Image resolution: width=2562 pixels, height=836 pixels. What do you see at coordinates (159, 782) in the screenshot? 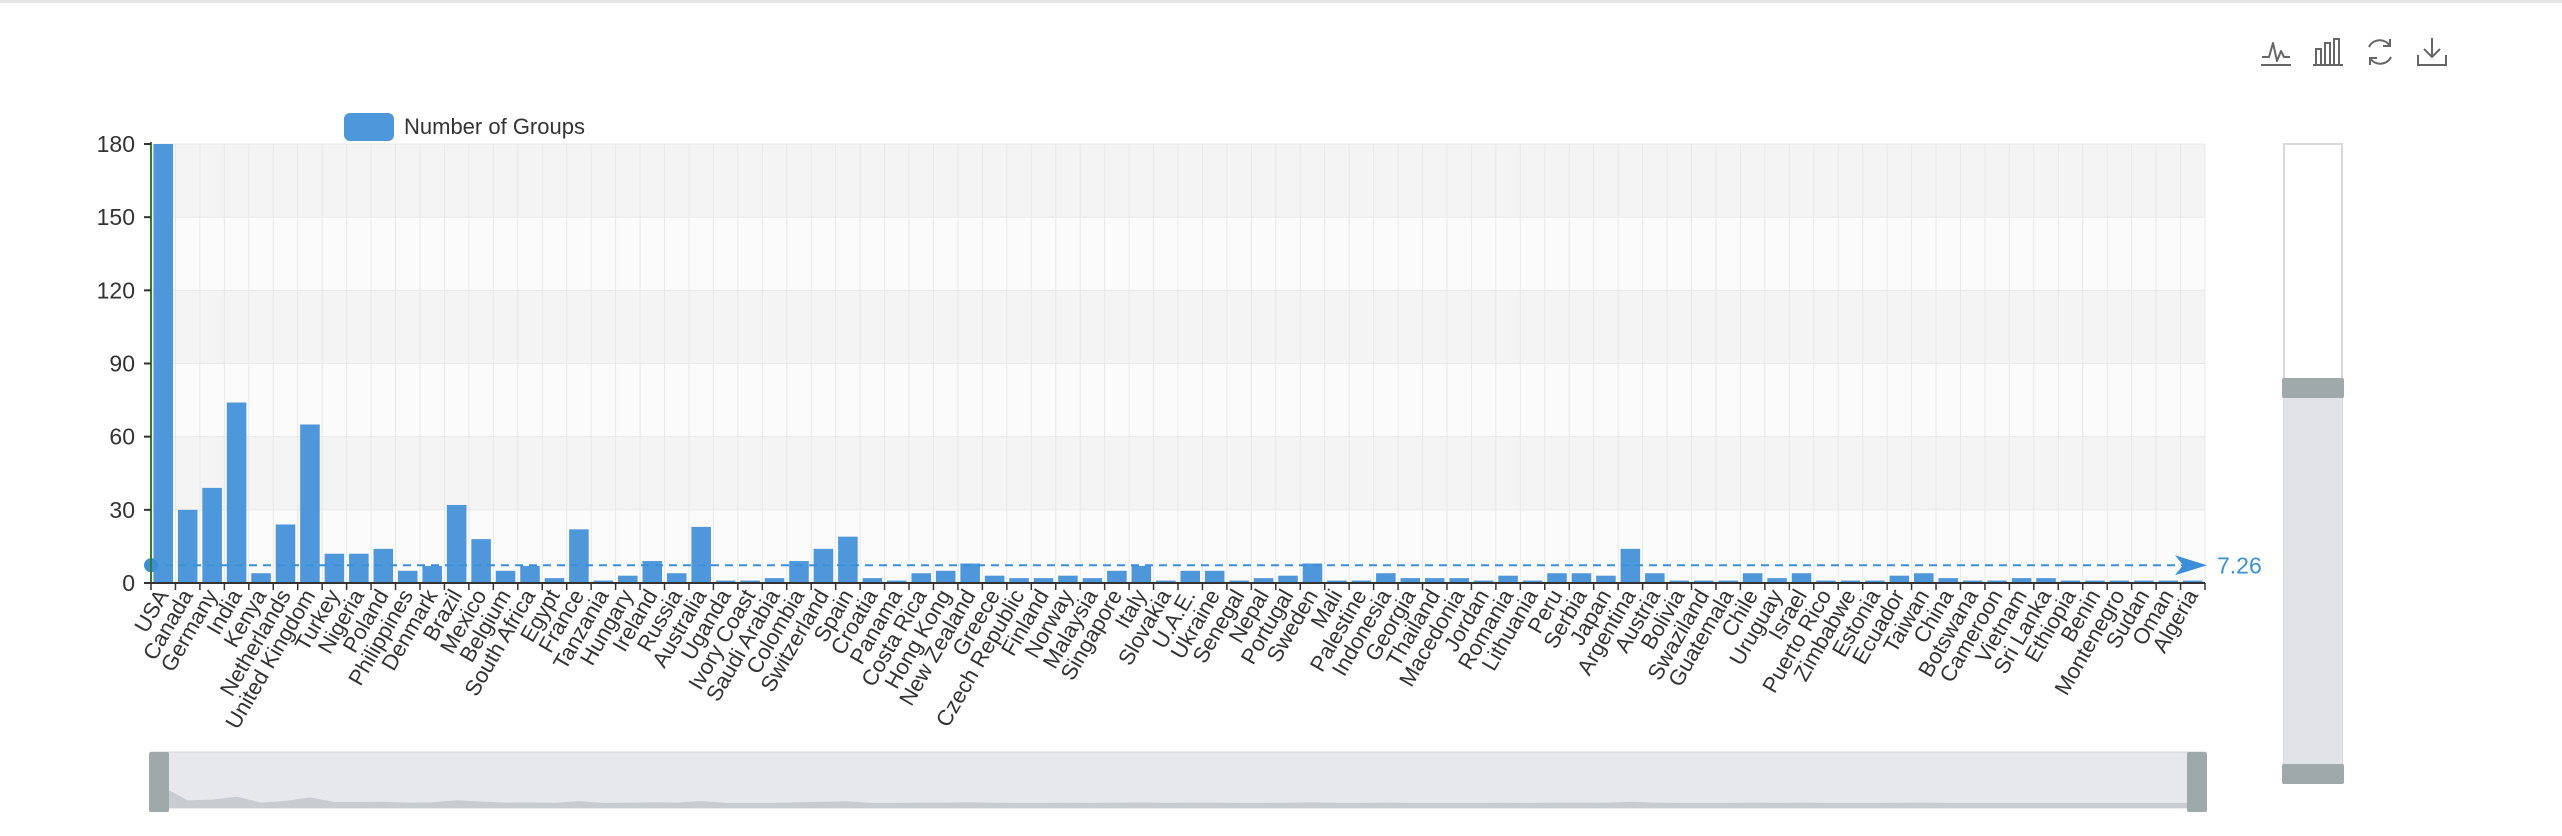
I see `datazoom-handle-left` at bounding box center [159, 782].